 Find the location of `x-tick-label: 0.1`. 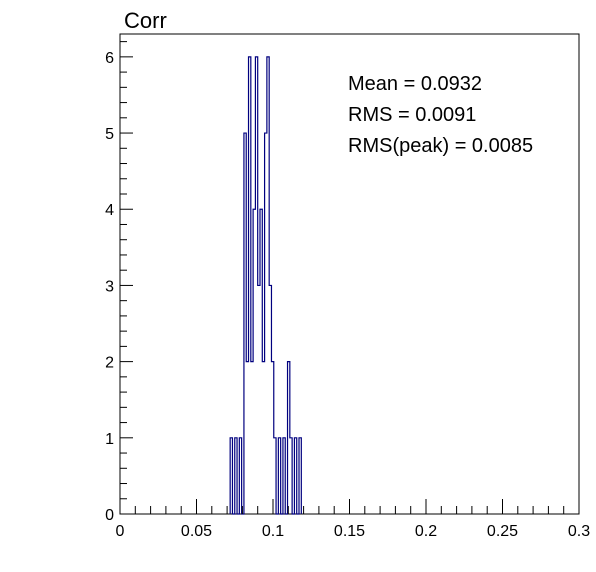

x-tick-label: 0.1 is located at coordinates (273, 531).